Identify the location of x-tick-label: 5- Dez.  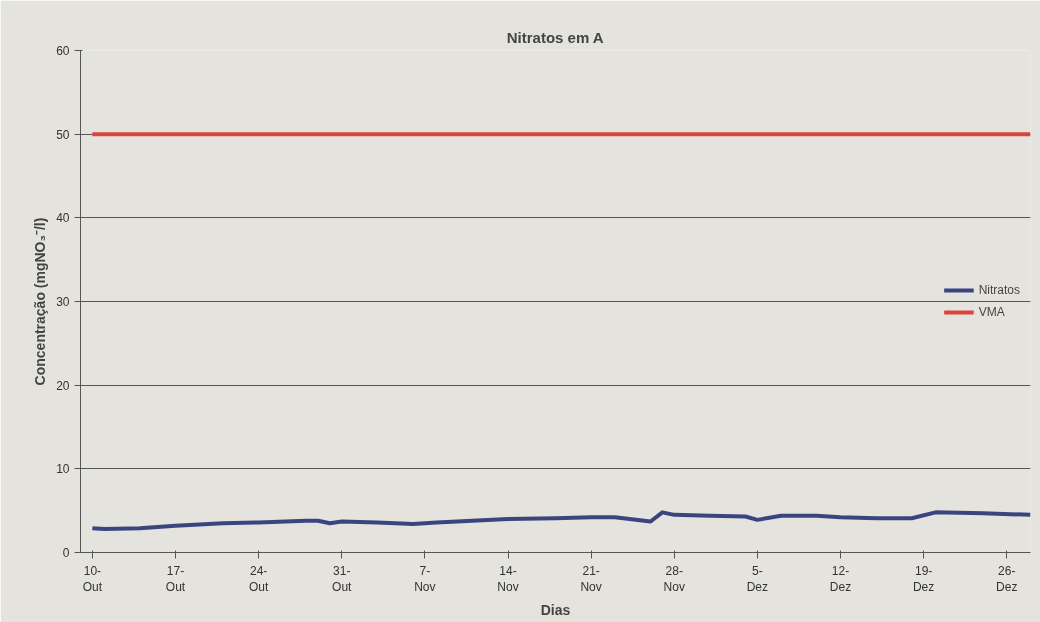
(757, 579).